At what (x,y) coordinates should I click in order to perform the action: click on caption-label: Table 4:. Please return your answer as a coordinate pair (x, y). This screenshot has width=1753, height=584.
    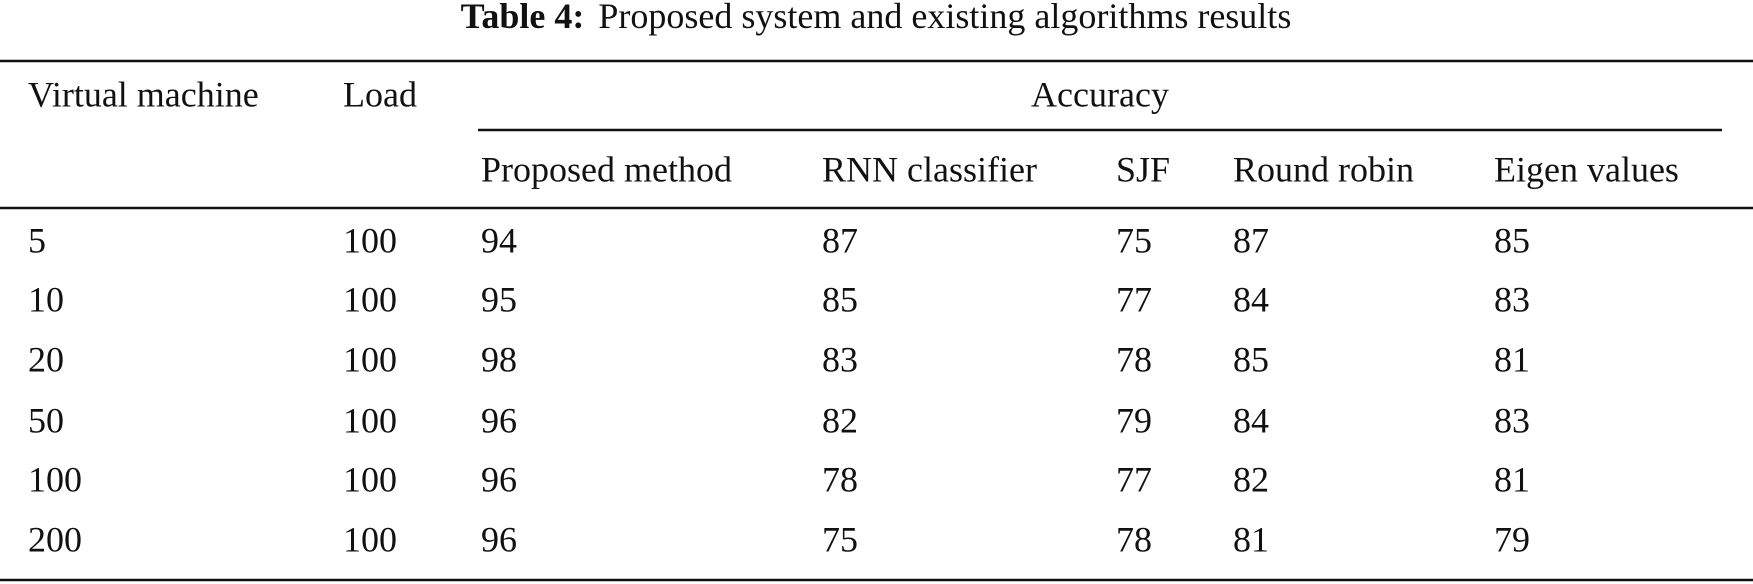
    Looking at the image, I should click on (523, 18).